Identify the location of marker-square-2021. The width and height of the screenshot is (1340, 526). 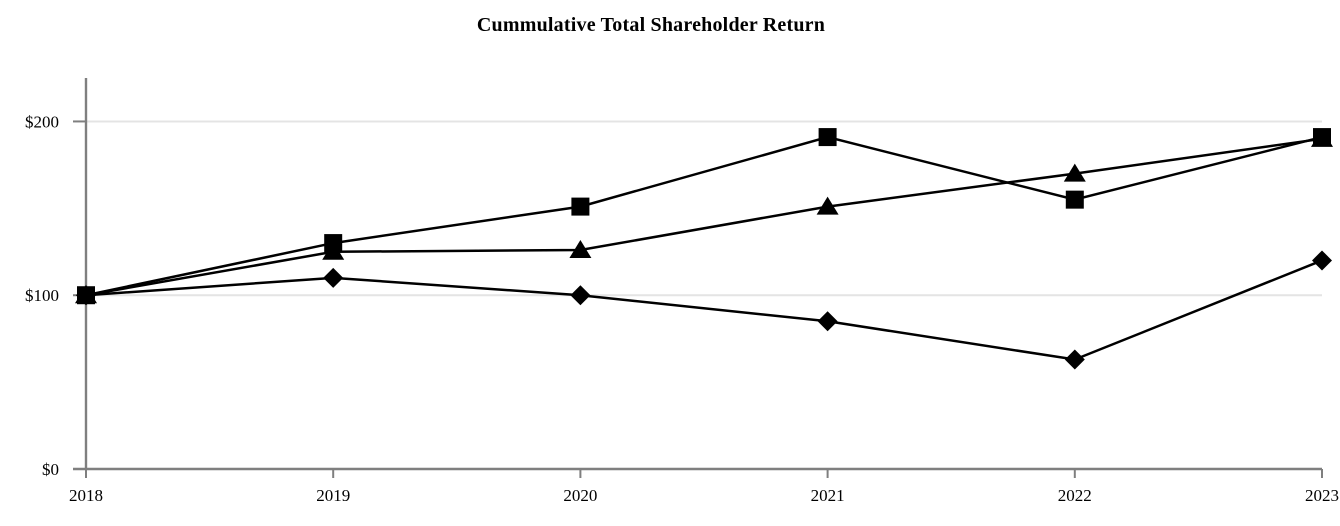
(827, 137).